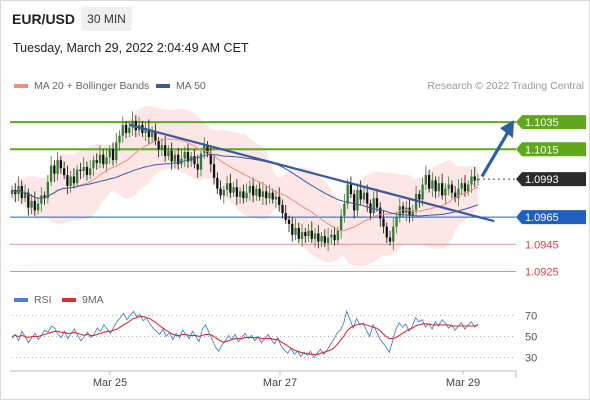  Describe the element at coordinates (542, 180) in the screenshot. I see `level-label-1.0993: 1.0993` at that location.